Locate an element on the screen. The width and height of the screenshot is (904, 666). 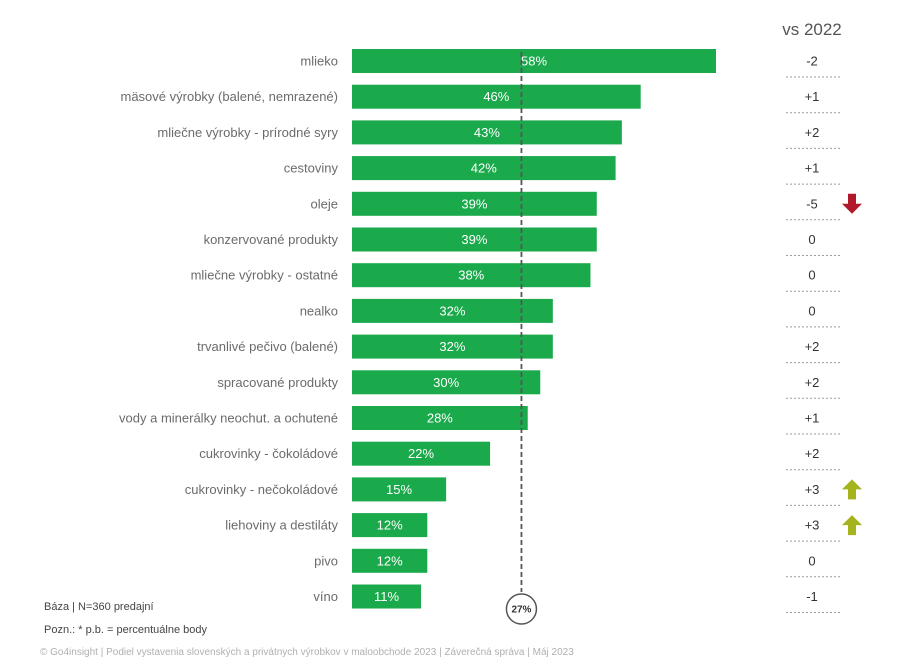
deltas-group: -2 +1 +2 +1 -5 0 0 0 +2 +2 +1 +2 +3 +3 0 -1 is located at coordinates (824, 333).